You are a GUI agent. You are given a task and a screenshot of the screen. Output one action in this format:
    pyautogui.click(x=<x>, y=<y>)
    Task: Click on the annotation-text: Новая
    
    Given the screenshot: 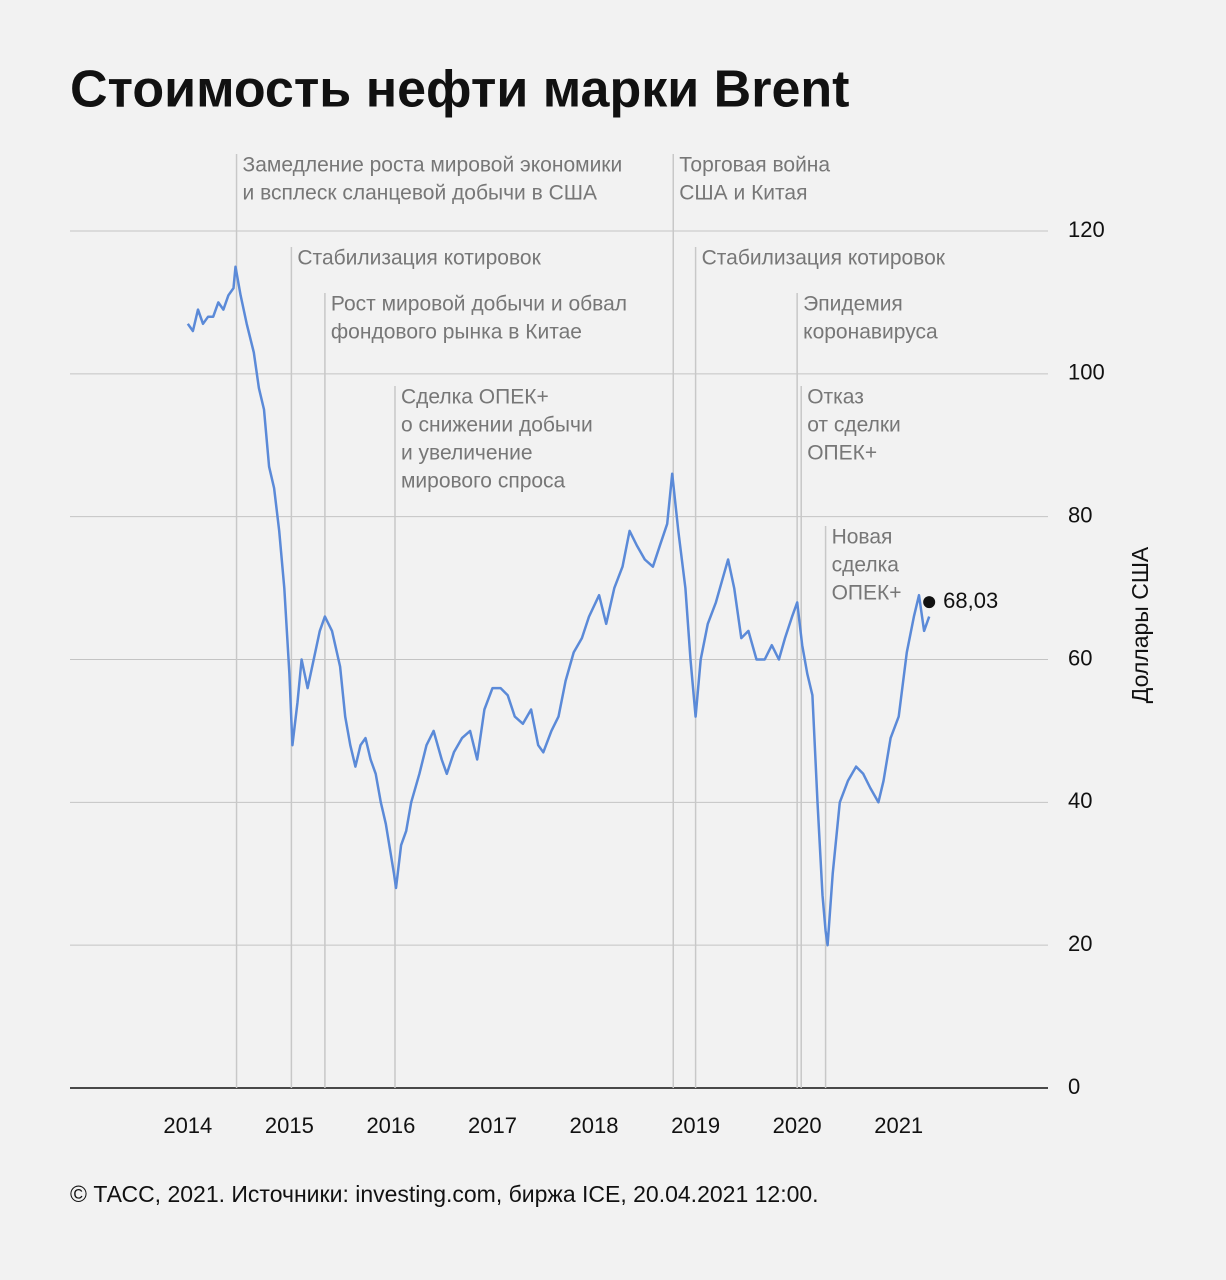 What is the action you would take?
    pyautogui.click(x=862, y=537)
    